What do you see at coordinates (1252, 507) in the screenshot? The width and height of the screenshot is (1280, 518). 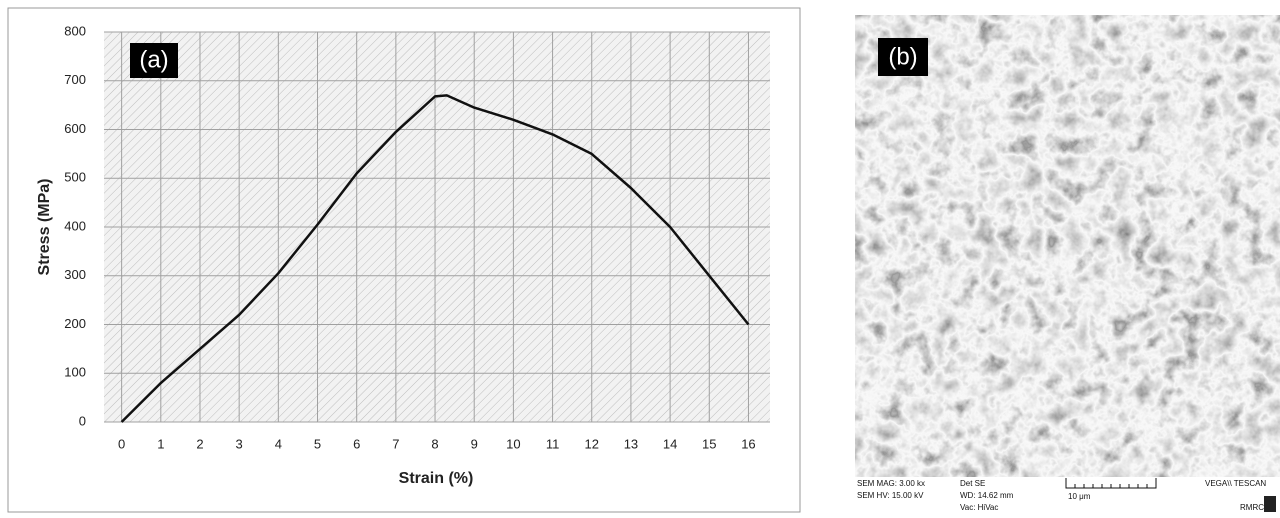 I see `logo-text: RMRC` at bounding box center [1252, 507].